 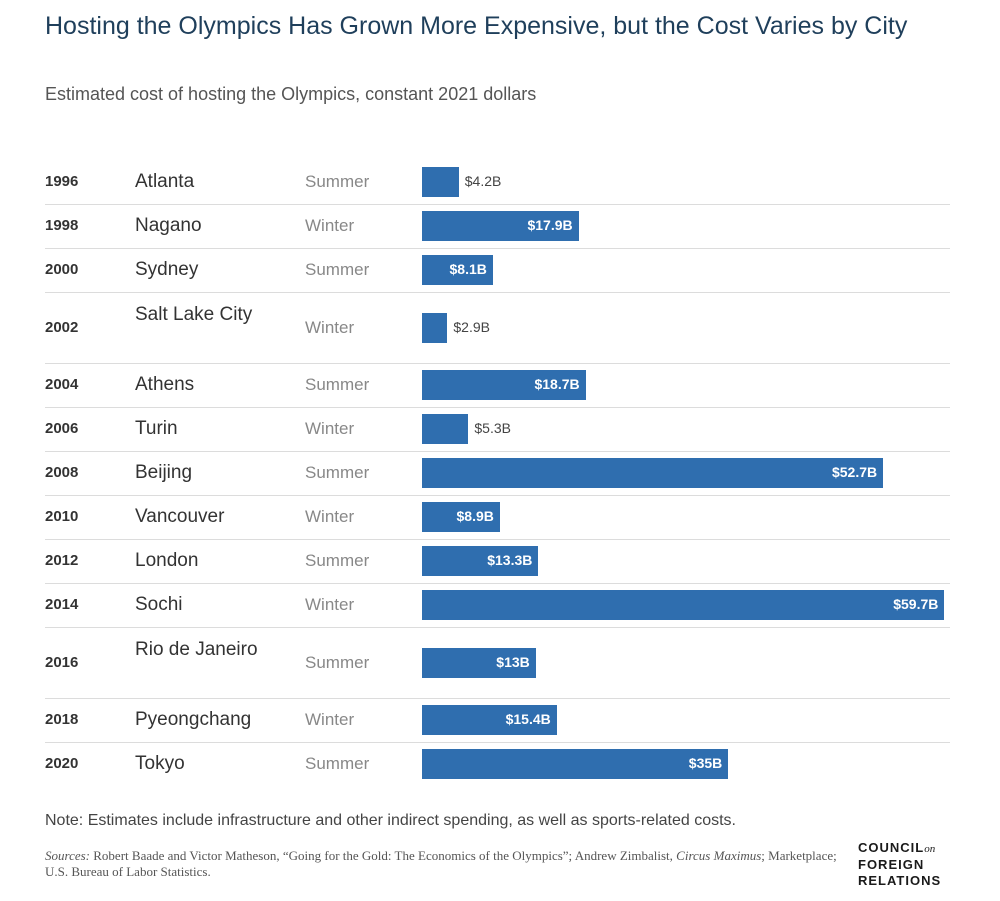 I want to click on row-city: Athens, so click(x=165, y=384).